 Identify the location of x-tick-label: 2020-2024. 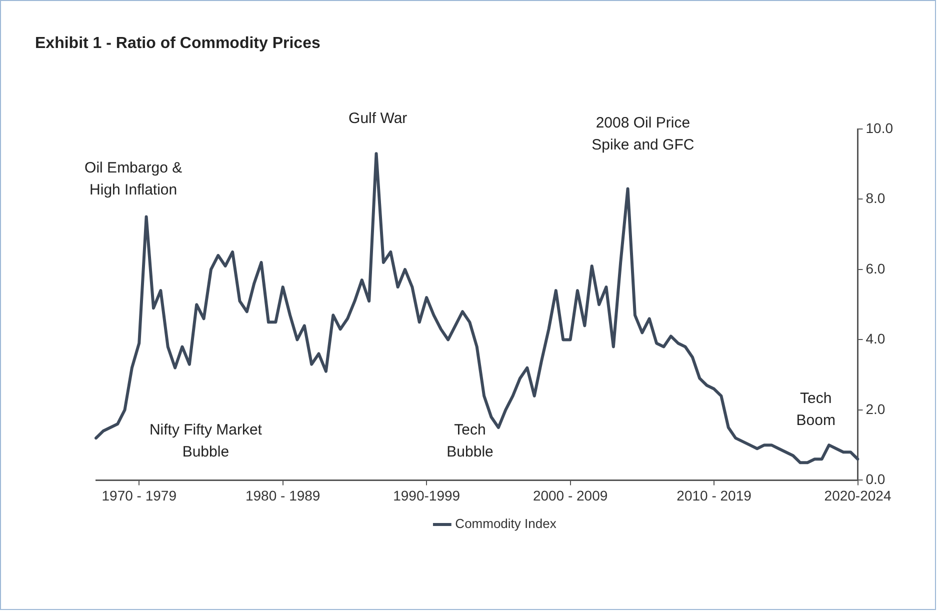
(858, 495).